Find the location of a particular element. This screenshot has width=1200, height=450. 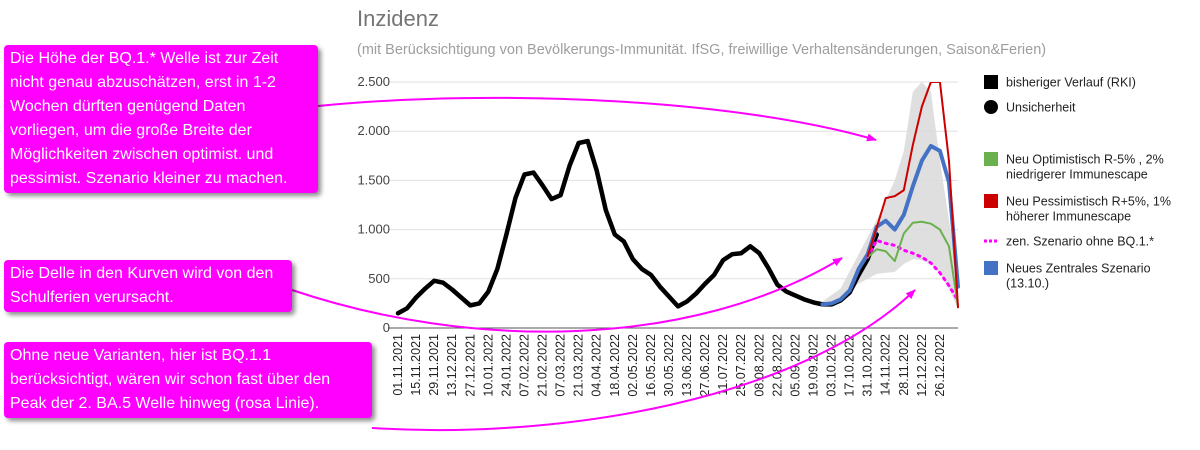

x-tick-label: 10.01.2022 is located at coordinates (488, 365).